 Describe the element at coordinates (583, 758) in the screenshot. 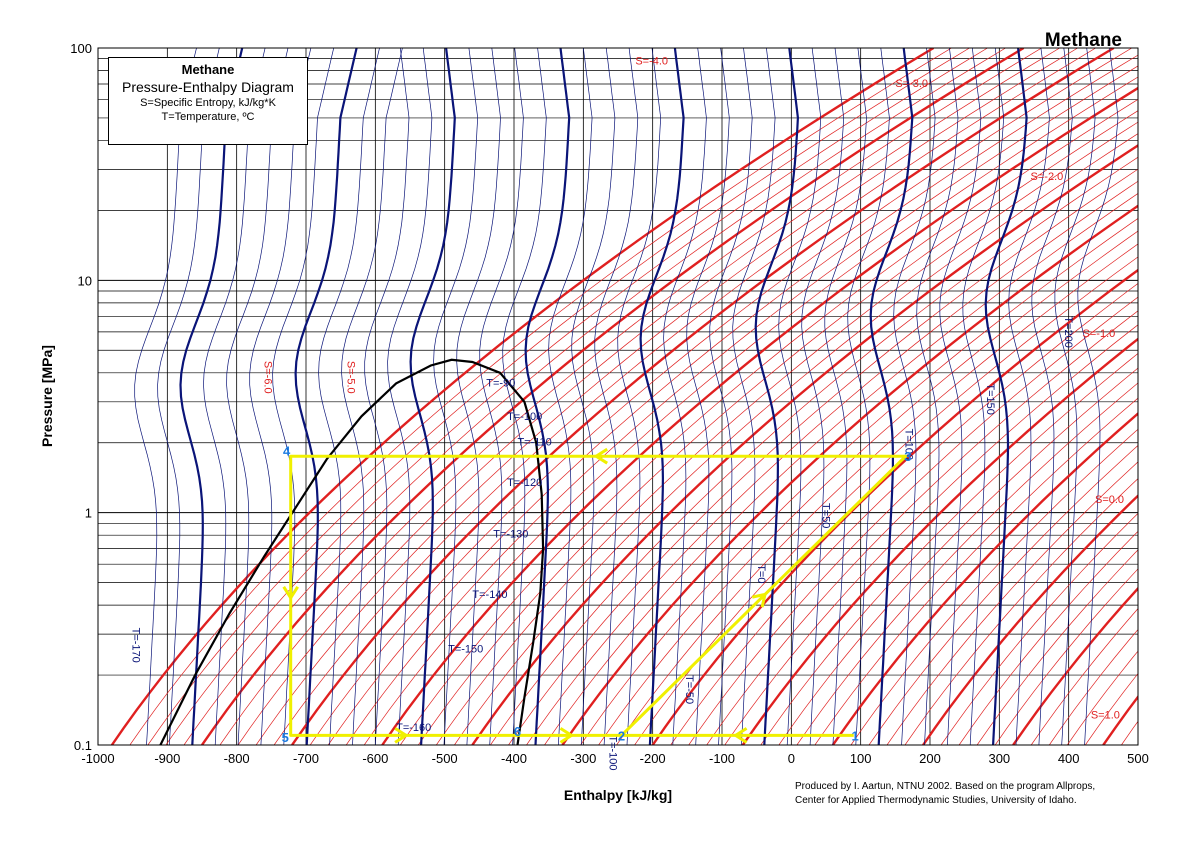

I see `x-tick-label: -300` at that location.